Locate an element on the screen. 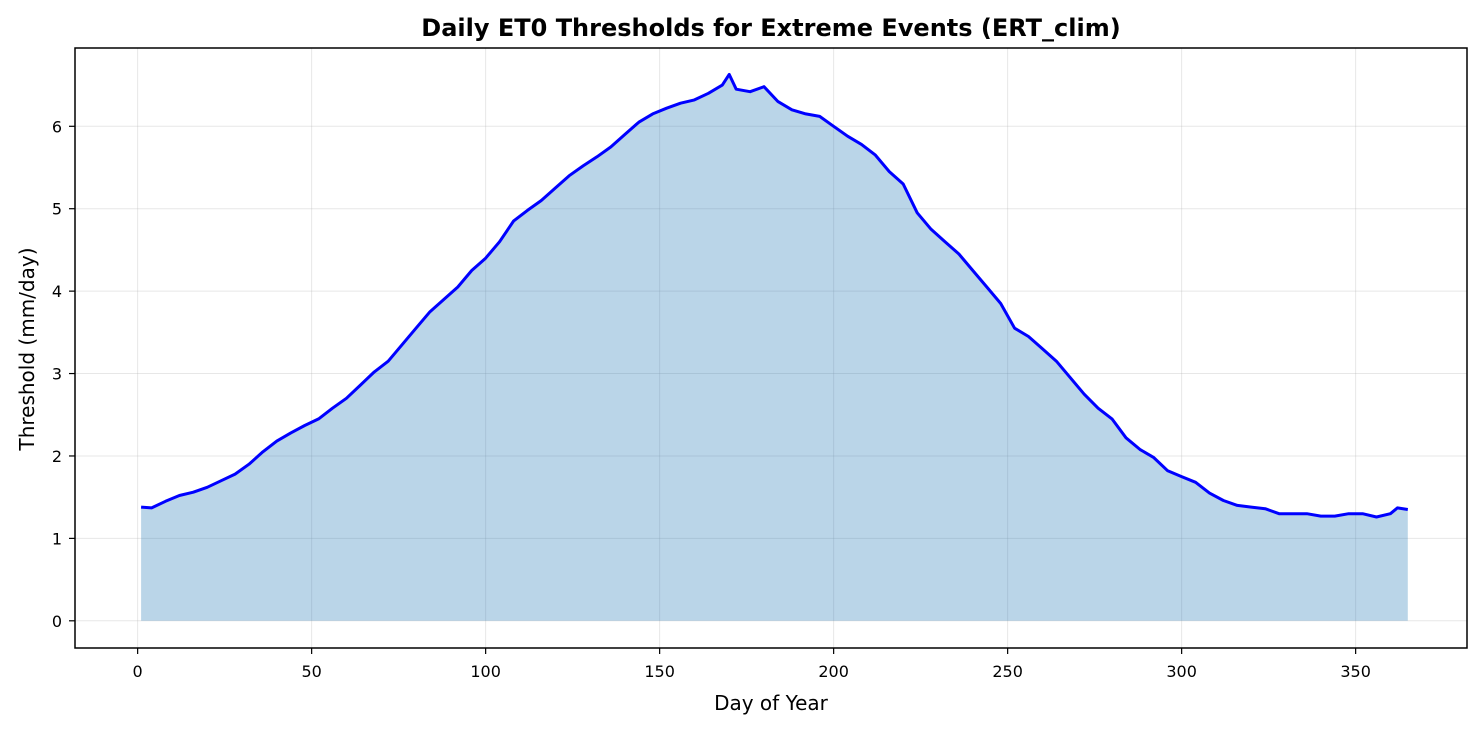  x-tick-label: 50 is located at coordinates (311, 671).